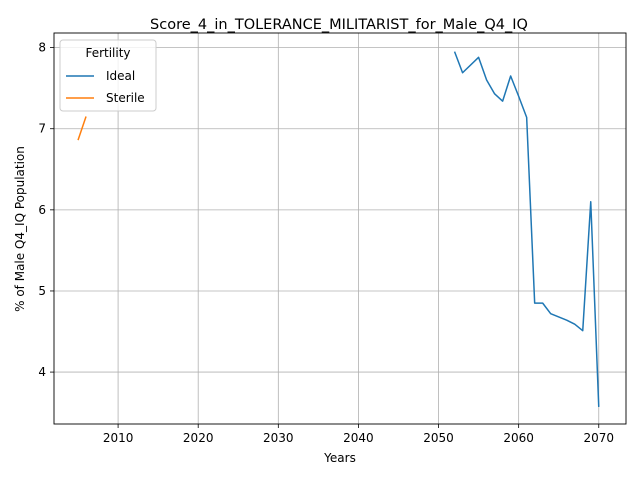 Image resolution: width=640 pixels, height=484 pixels. I want to click on legend-box, so click(108, 75).